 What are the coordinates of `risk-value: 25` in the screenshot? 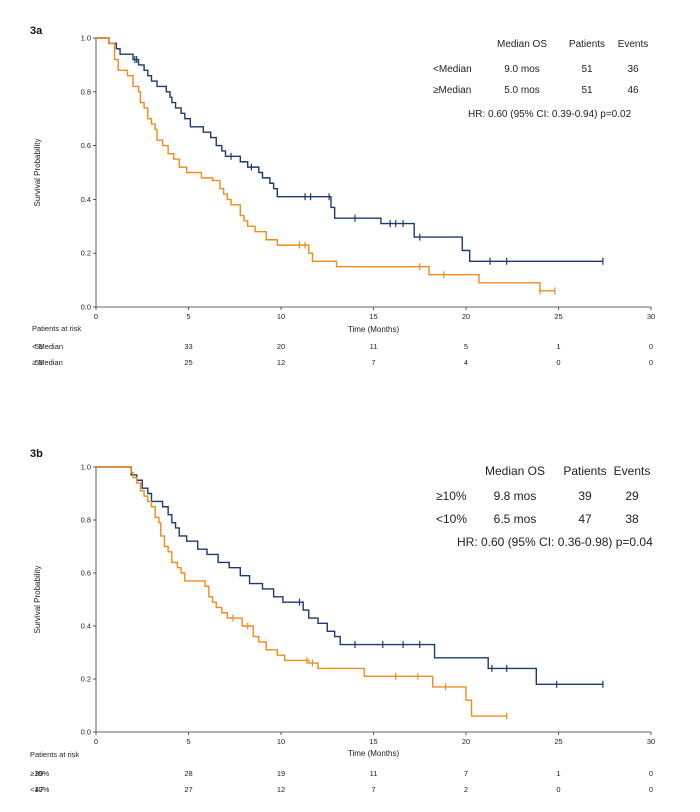 It's located at (188, 362).